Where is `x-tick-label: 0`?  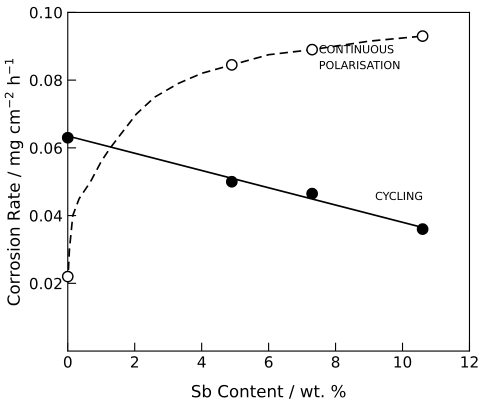 x-tick-label: 0 is located at coordinates (68, 362).